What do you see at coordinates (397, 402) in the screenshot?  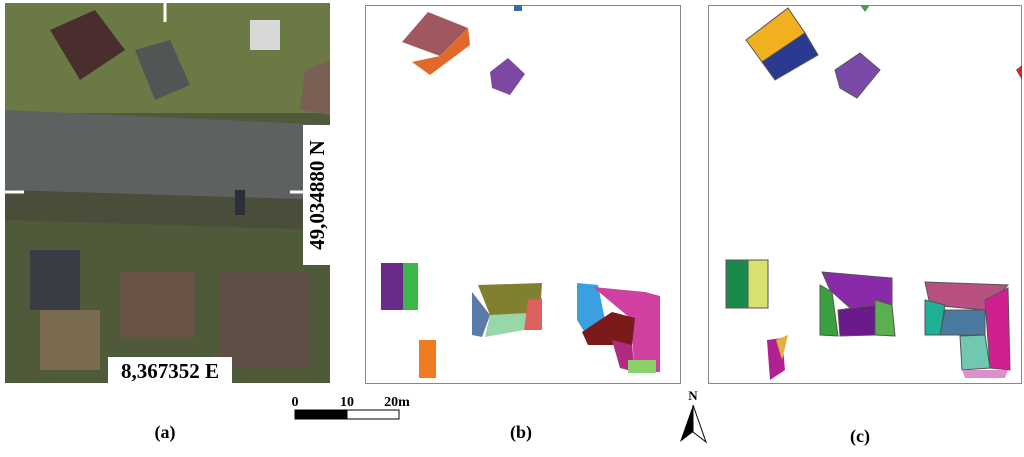 I see `scale-label: 20m` at bounding box center [397, 402].